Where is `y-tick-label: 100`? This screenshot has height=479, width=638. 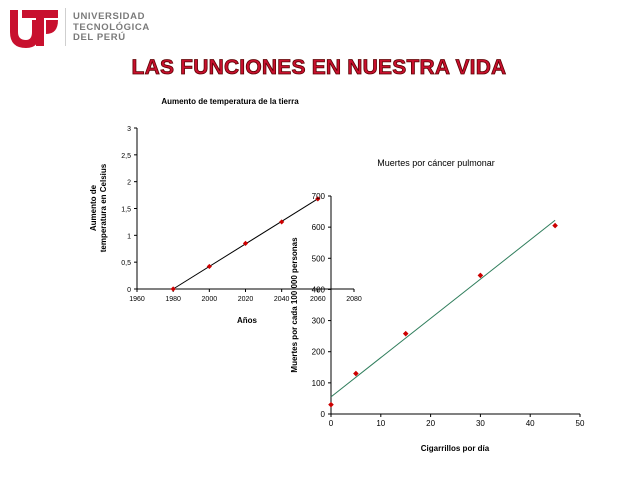 y-tick-label: 100 is located at coordinates (319, 383).